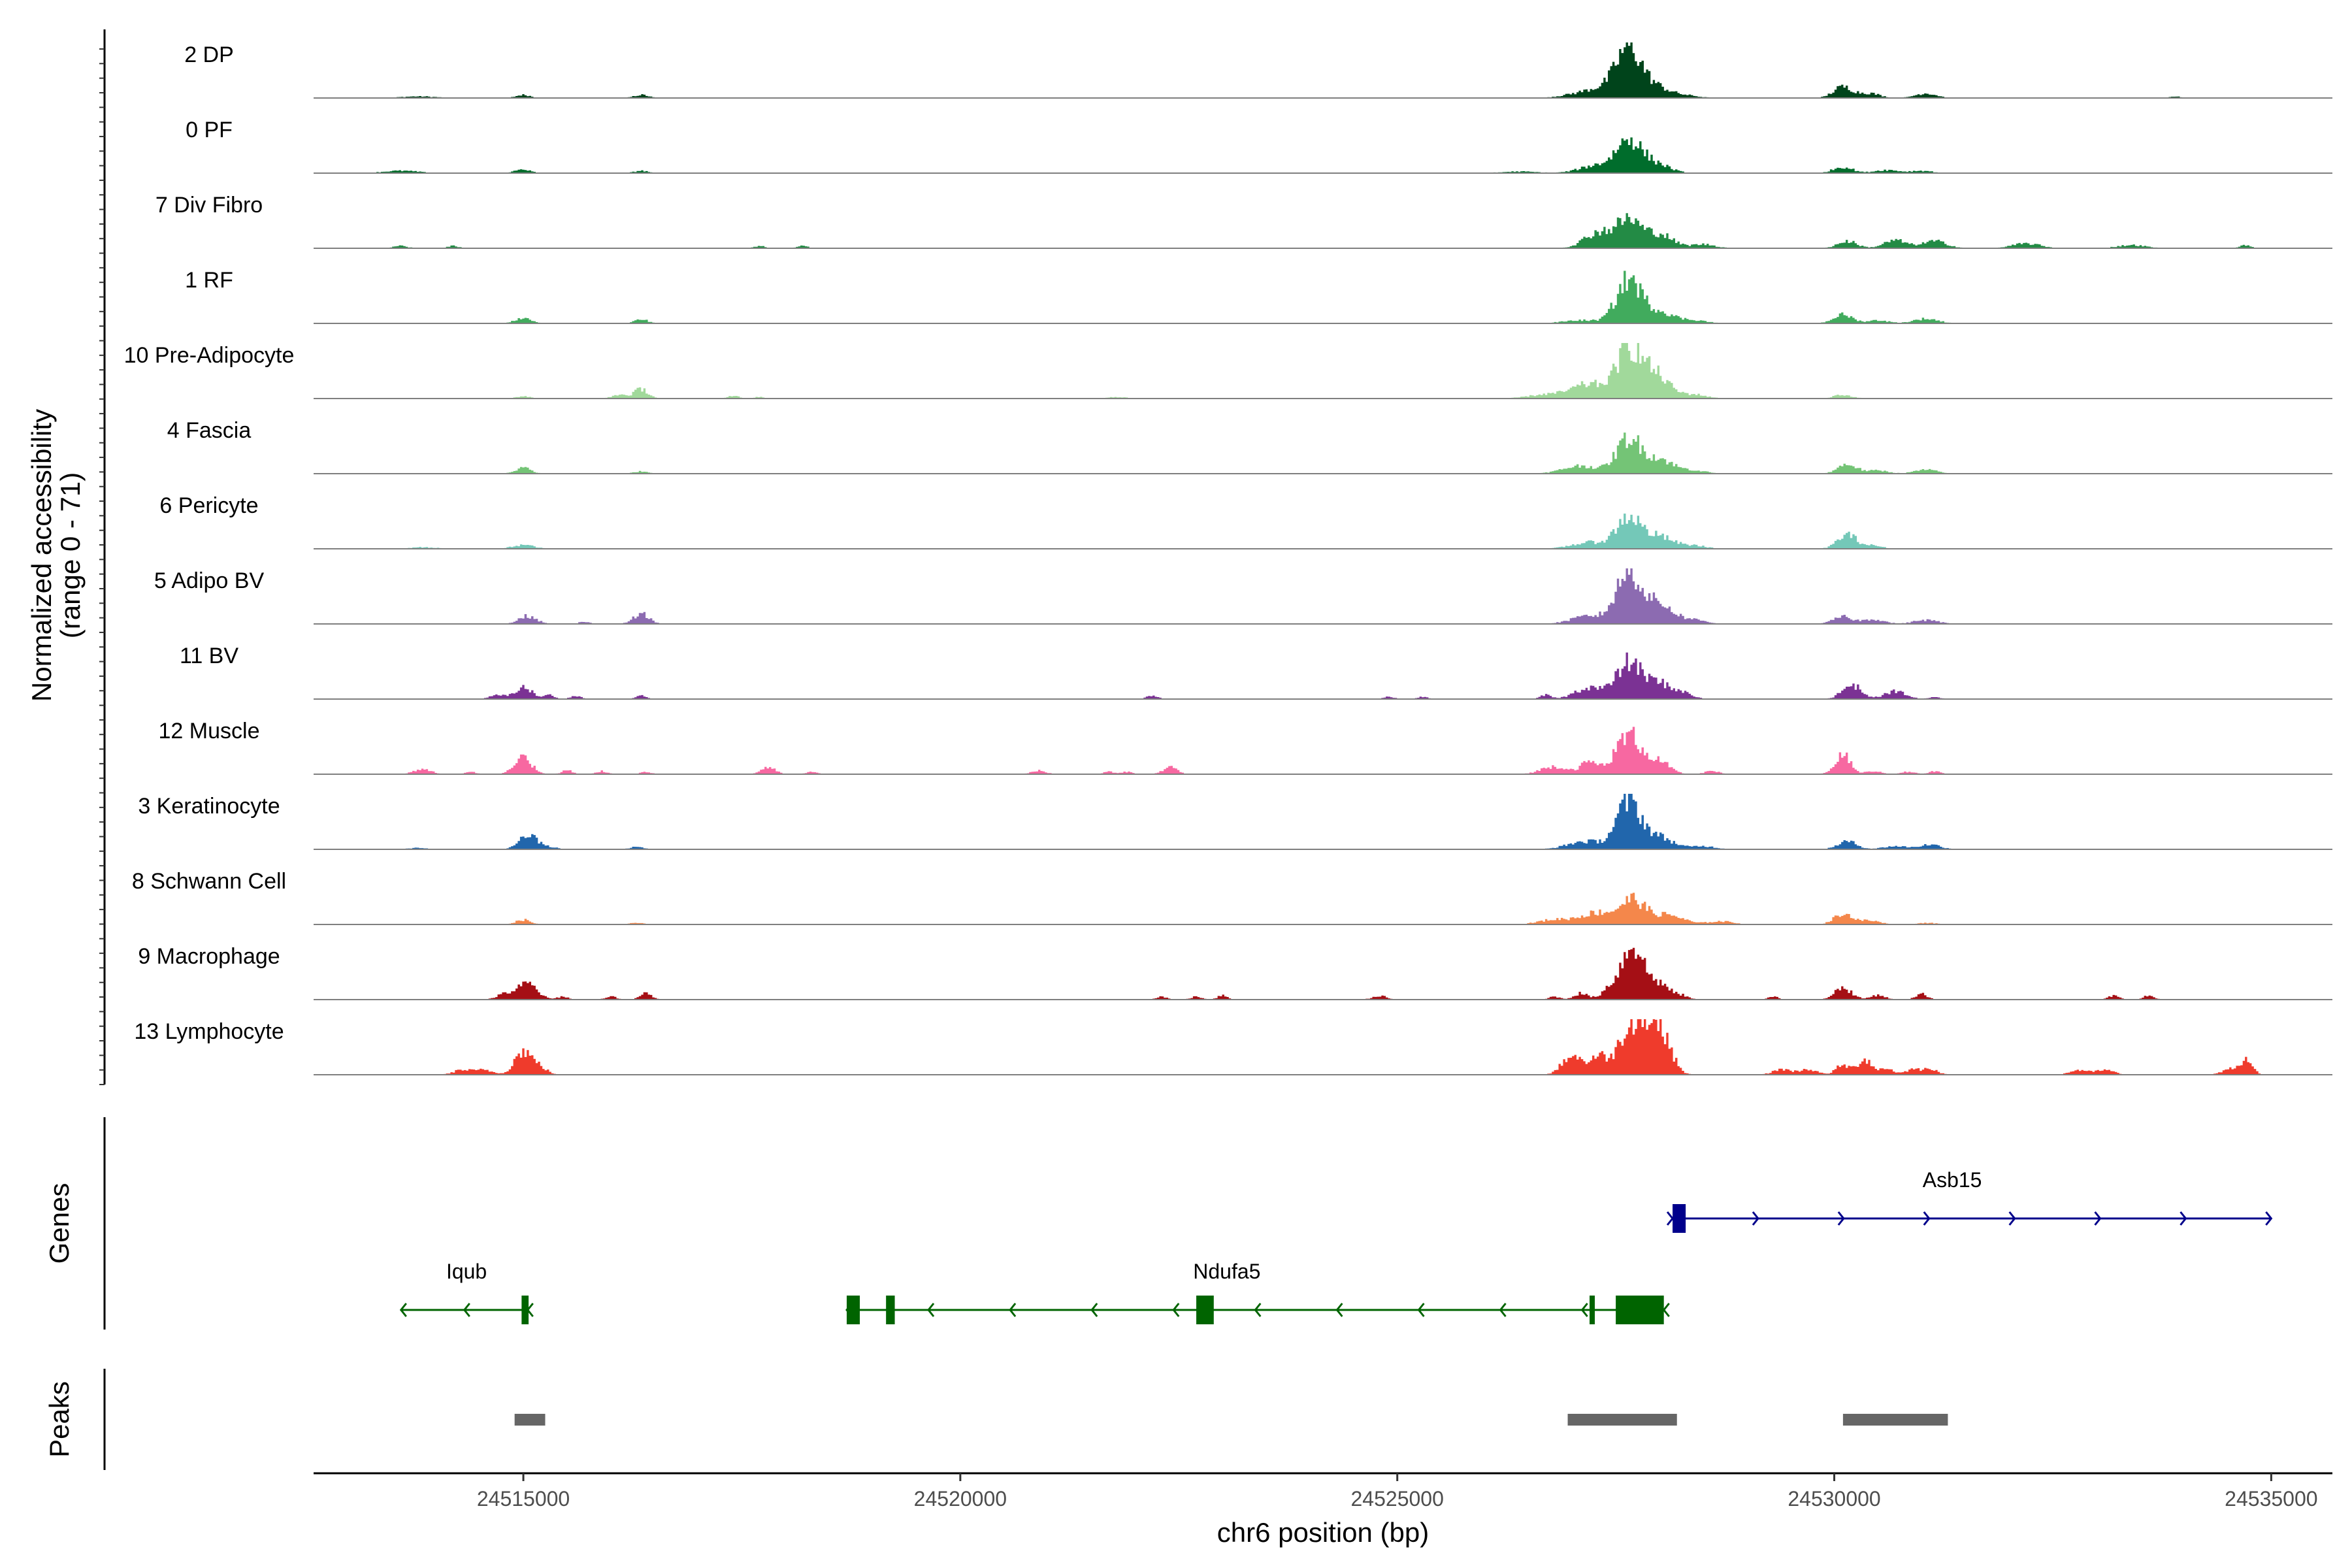  I want to click on x-tick-label: 24520000, so click(960, 1499).